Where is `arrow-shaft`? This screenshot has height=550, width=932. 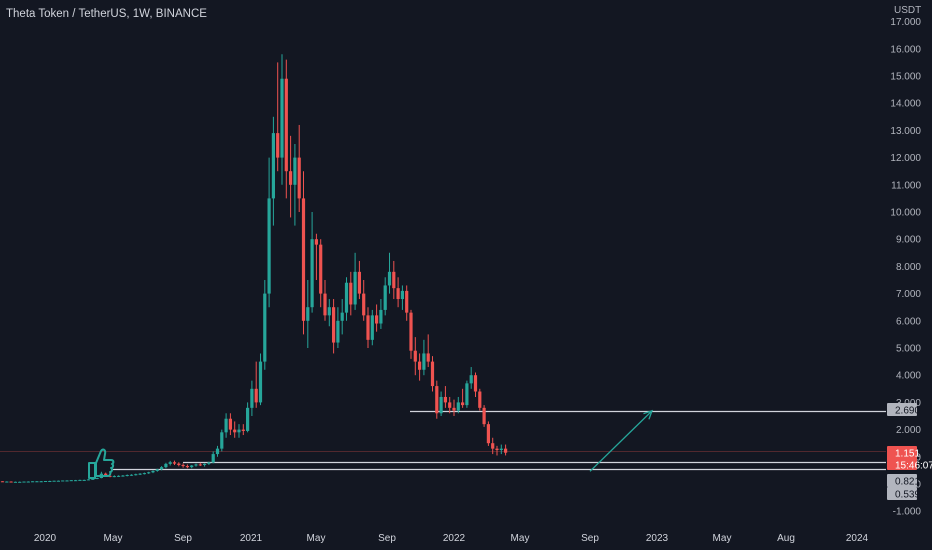 arrow-shaft is located at coordinates (621, 441).